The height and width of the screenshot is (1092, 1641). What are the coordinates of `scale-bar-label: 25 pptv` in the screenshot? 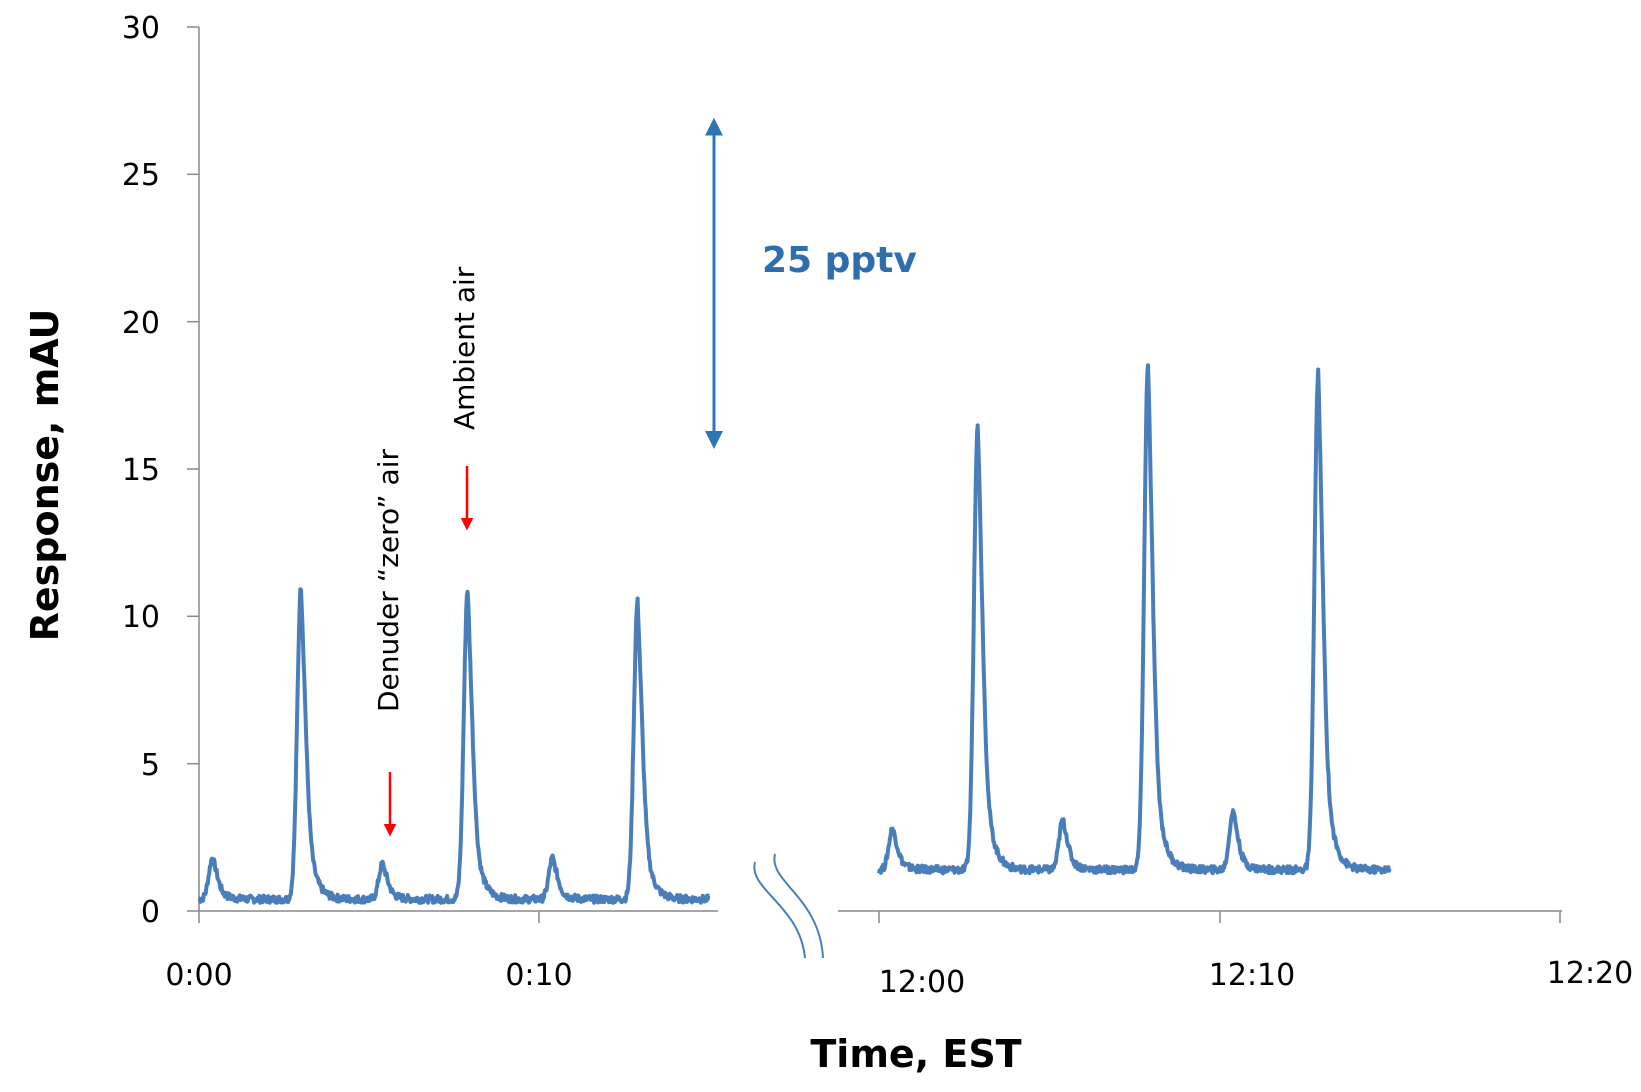 It's located at (839, 260).